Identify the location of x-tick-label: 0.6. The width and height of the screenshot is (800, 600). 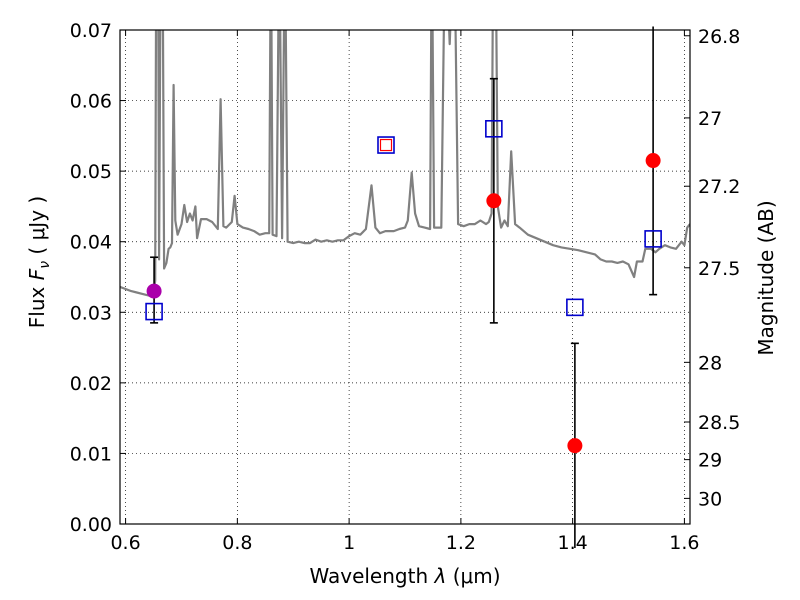
(125, 543).